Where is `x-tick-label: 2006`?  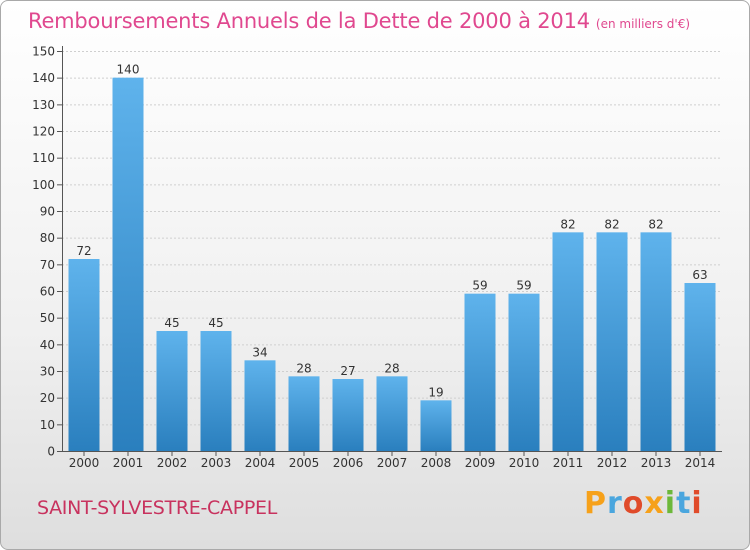 x-tick-label: 2006 is located at coordinates (348, 463).